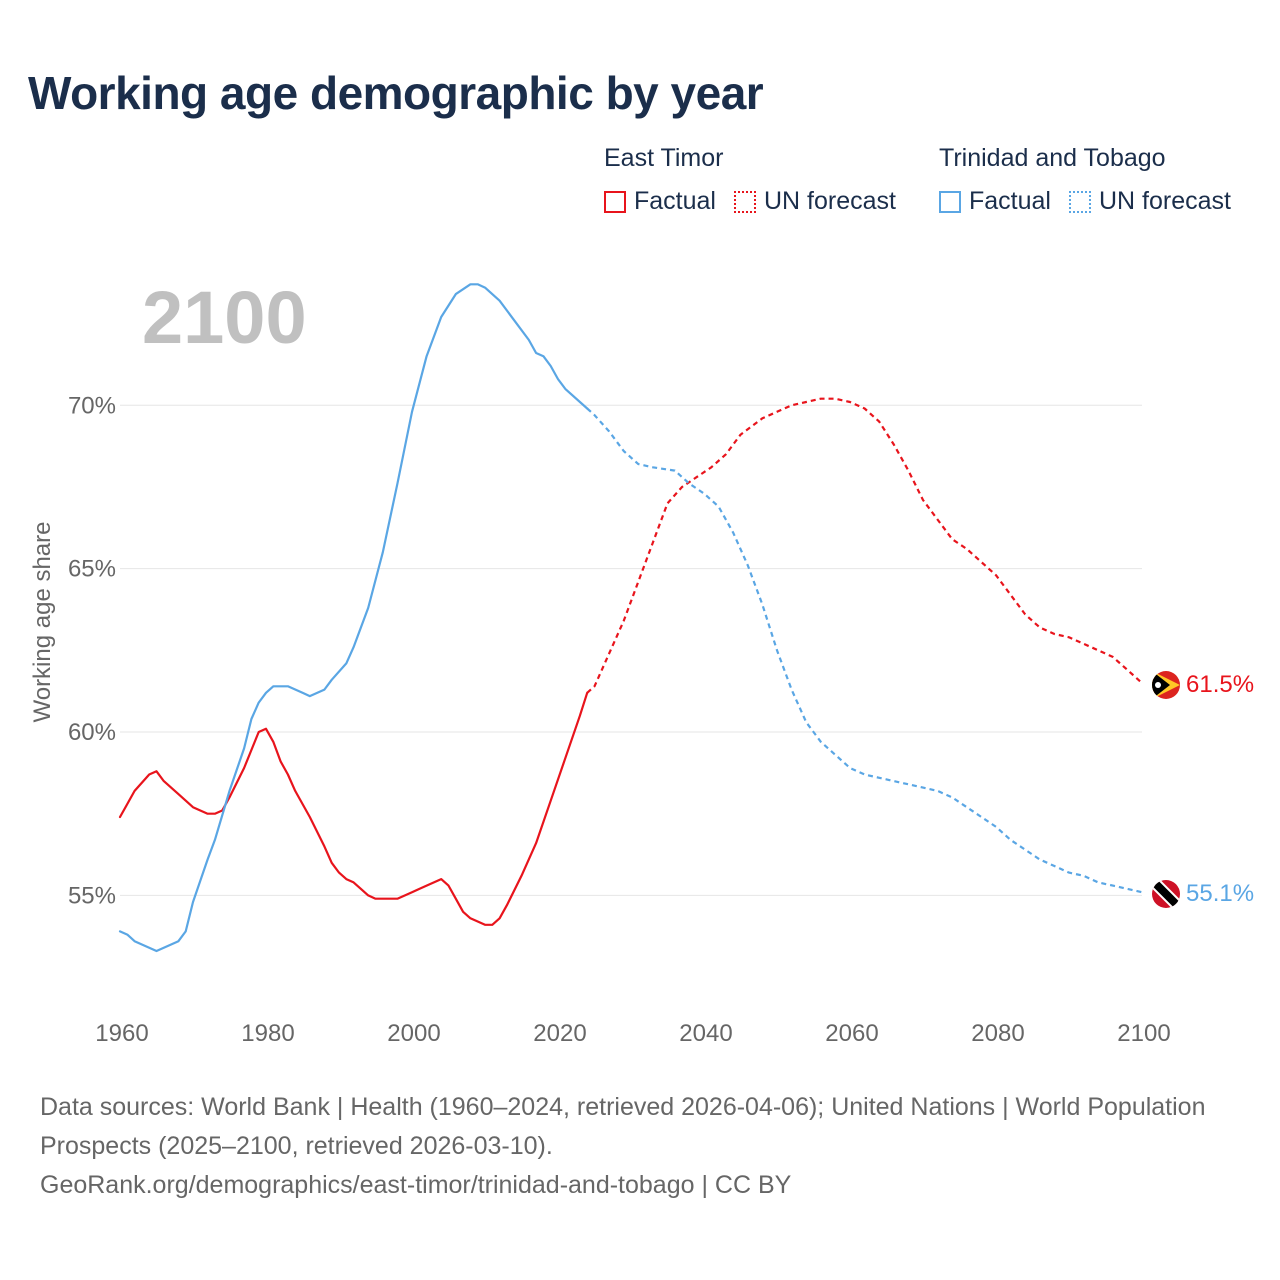  Describe the element at coordinates (559, 1033) in the screenshot. I see `x-tick-label: 2020` at that location.